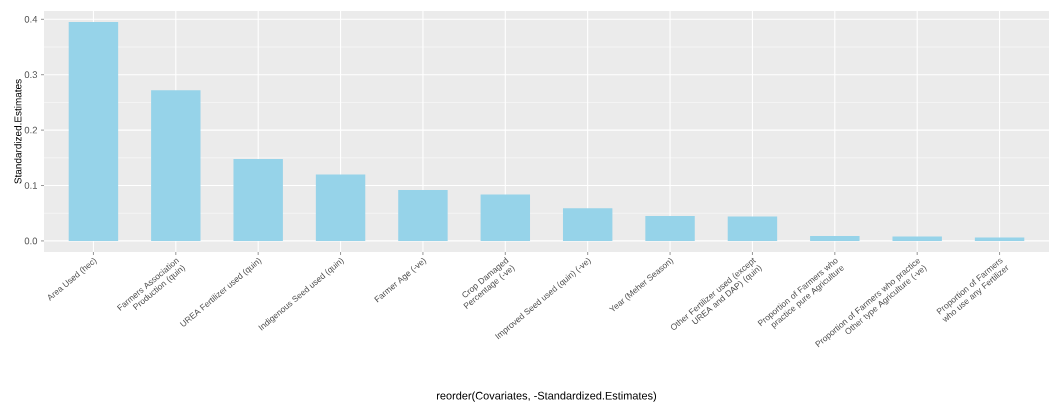 The image size is (1055, 413). Describe the element at coordinates (546, 396) in the screenshot. I see `x-axis-title: reorder(Covariates, -Standardized.Estimates)` at that location.